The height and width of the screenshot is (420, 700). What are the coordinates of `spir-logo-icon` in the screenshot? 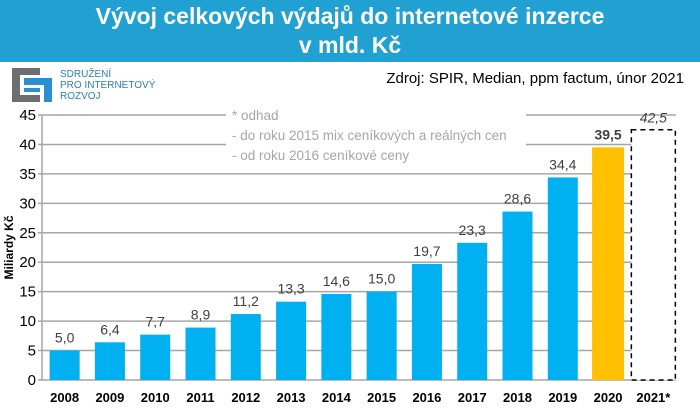 It's located at (32, 85).